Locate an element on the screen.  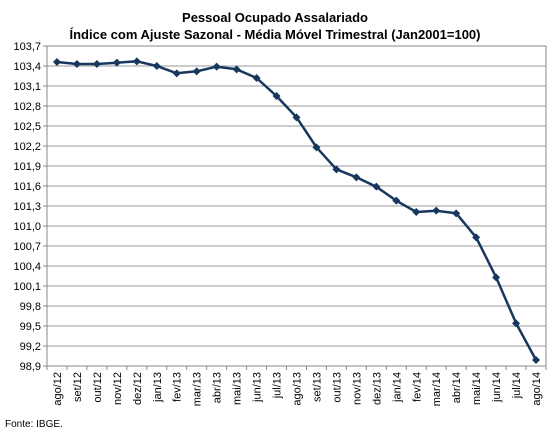
y-tick-label: 101,6 is located at coordinates (27, 187).